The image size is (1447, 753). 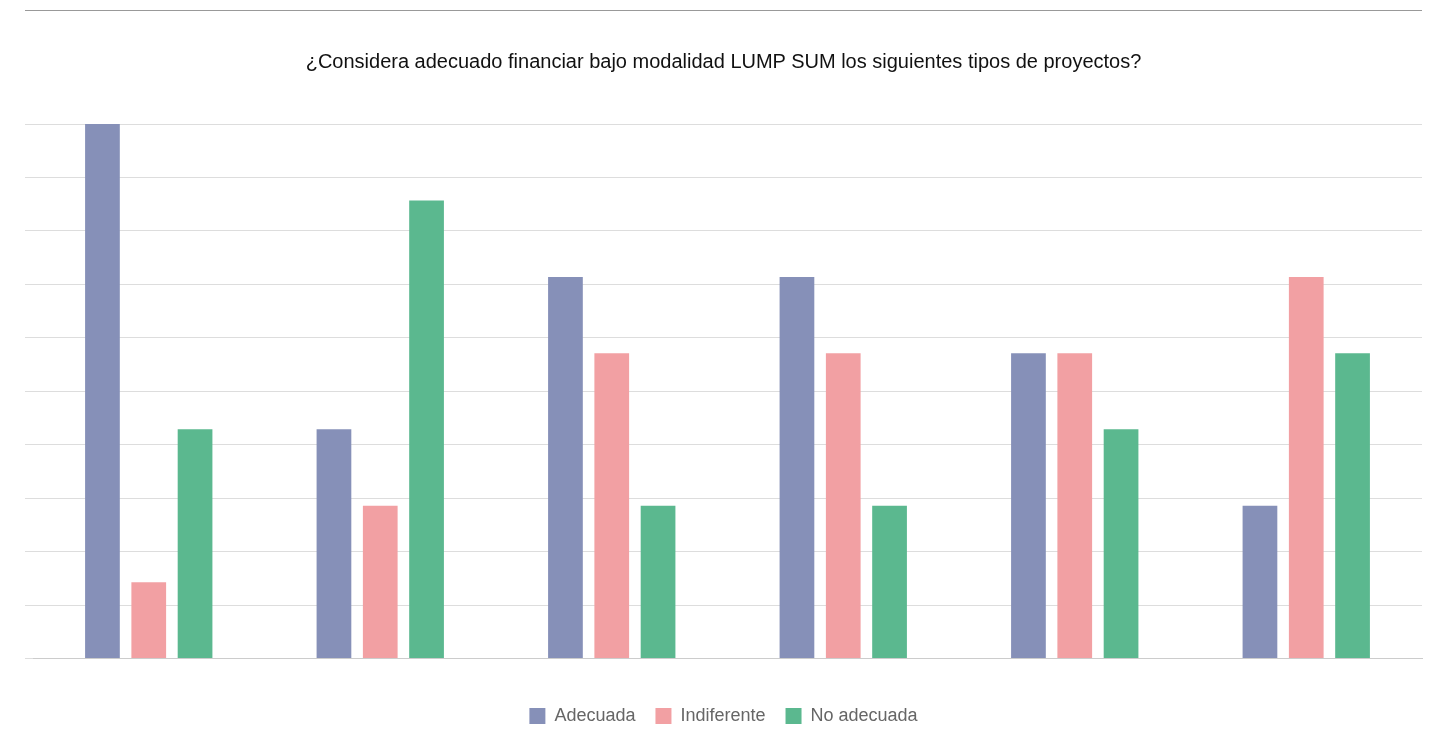 I want to click on legend-label: Indiferente, so click(x=723, y=714).